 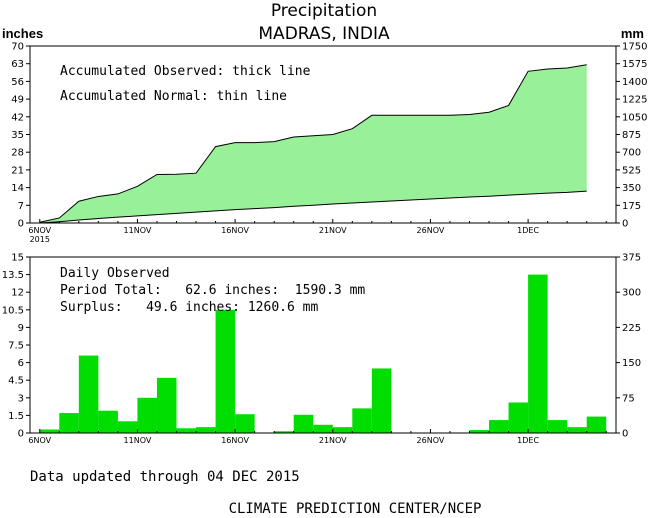 What do you see at coordinates (189, 307) in the screenshot?
I see `label-surplus: Surplus: 49.6 inches: 1260.6 mm` at bounding box center [189, 307].